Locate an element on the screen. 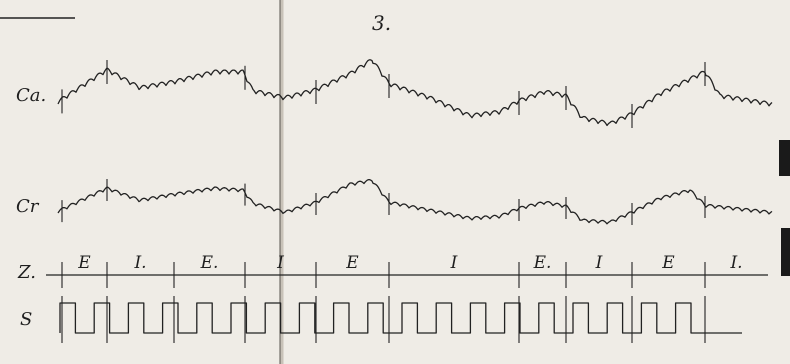 This screenshot has width=790, height=364. phase-ticks is located at coordinates (383, 275).